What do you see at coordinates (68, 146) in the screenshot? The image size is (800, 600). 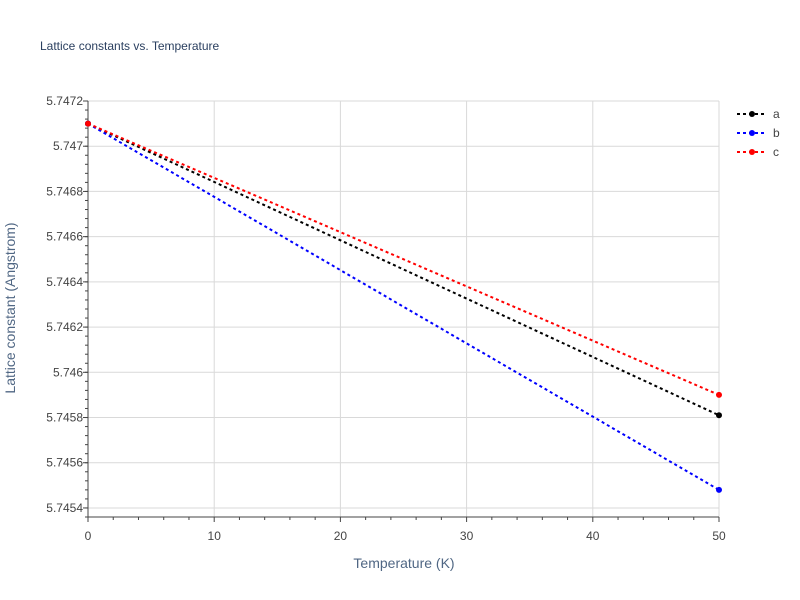 I see `y-tick-label: 5.747` at bounding box center [68, 146].